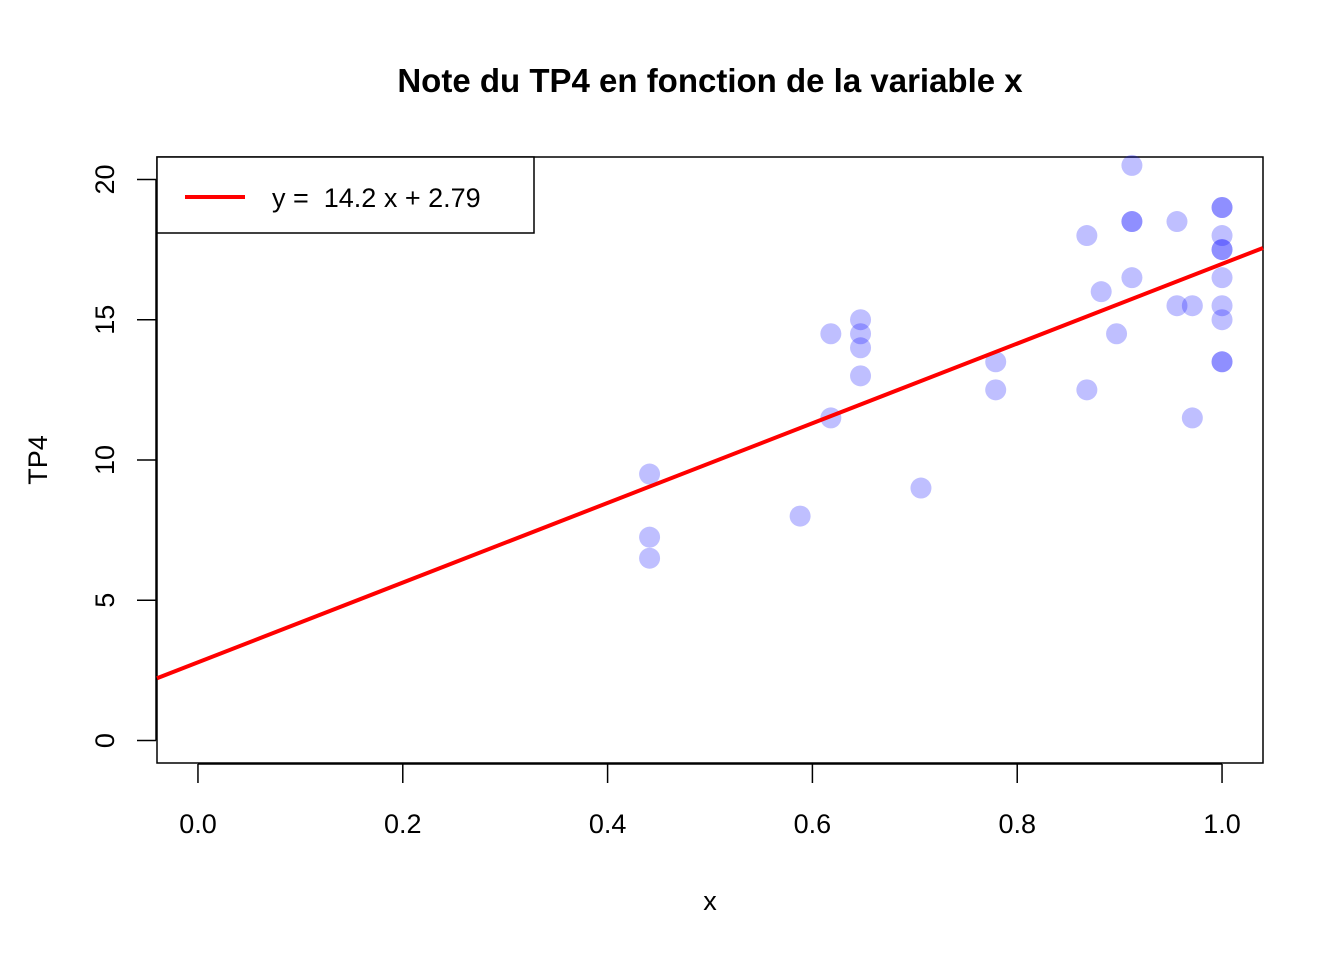  I want to click on x-tick-label: 0.6, so click(813, 824).